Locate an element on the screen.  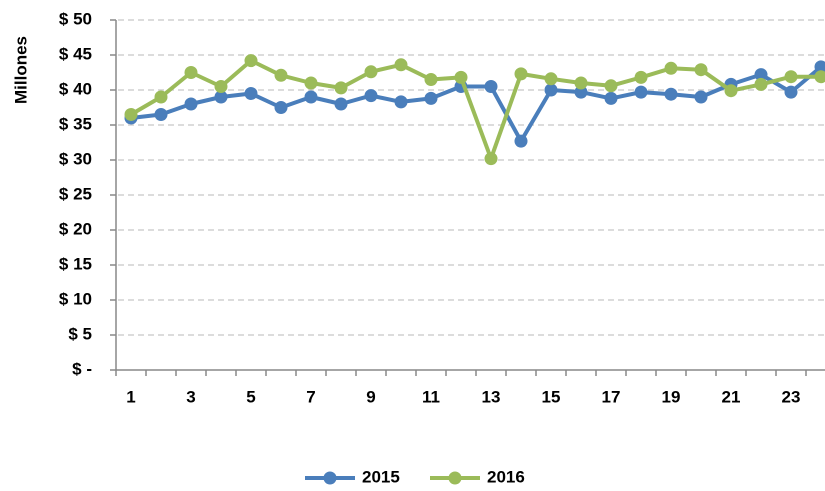
x-tick-label: 21 is located at coordinates (731, 396).